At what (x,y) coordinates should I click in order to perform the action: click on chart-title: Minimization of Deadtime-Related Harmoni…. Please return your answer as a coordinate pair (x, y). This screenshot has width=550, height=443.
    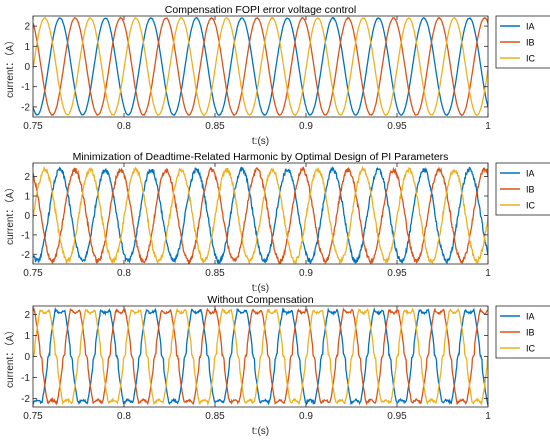
    Looking at the image, I should click on (261, 157).